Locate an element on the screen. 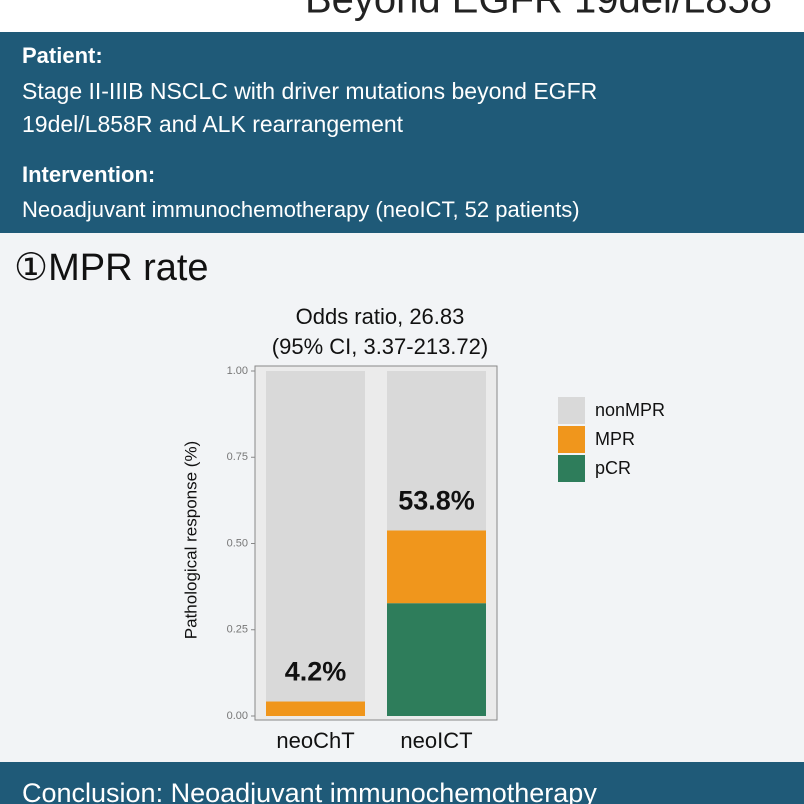 This screenshot has height=804, width=804. x-tick-label: neoChT is located at coordinates (315, 740).